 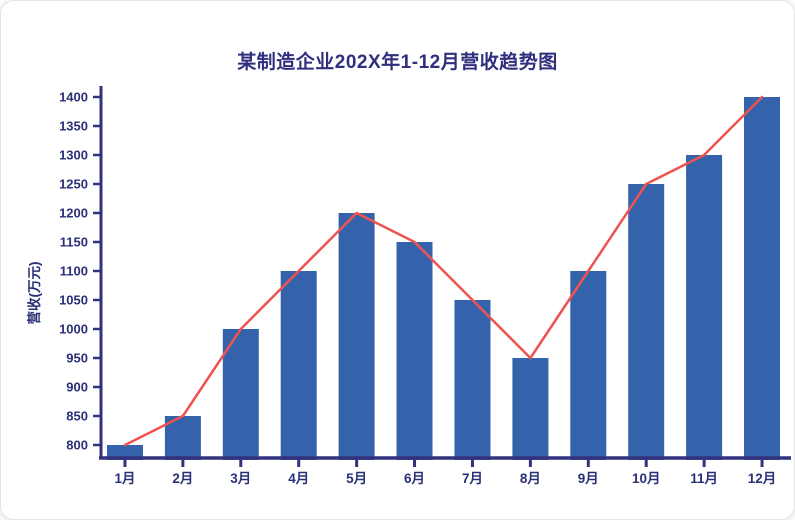 I want to click on x-tick-label: 1月, so click(x=124, y=478).